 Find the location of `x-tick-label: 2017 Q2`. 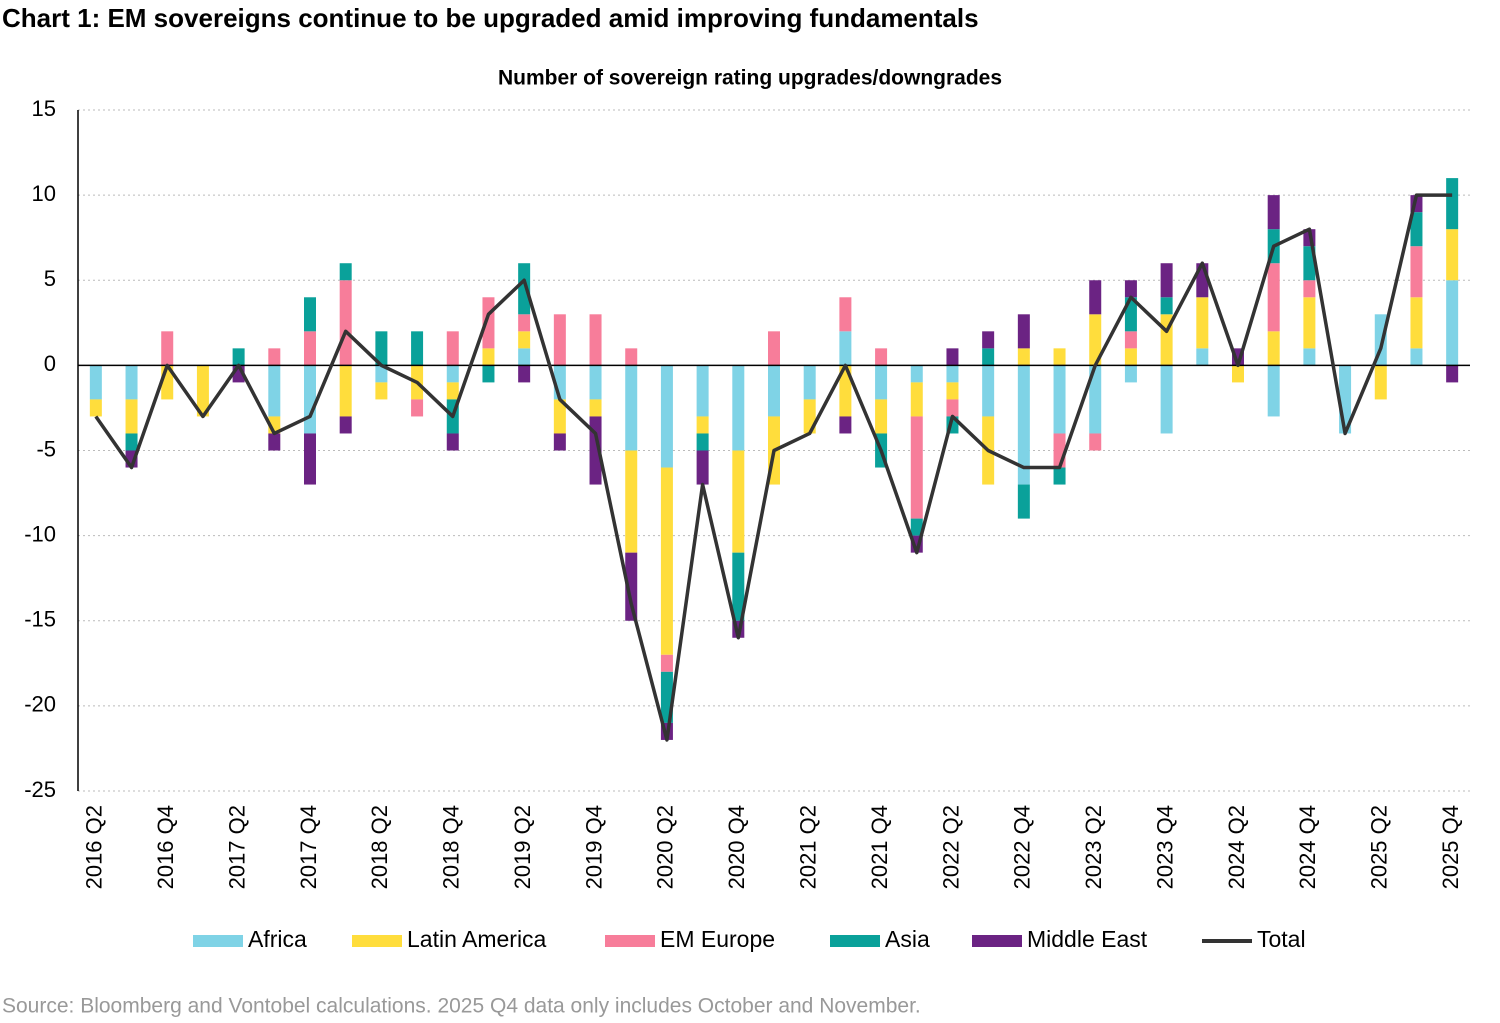

x-tick-label: 2017 Q2 is located at coordinates (236, 847).